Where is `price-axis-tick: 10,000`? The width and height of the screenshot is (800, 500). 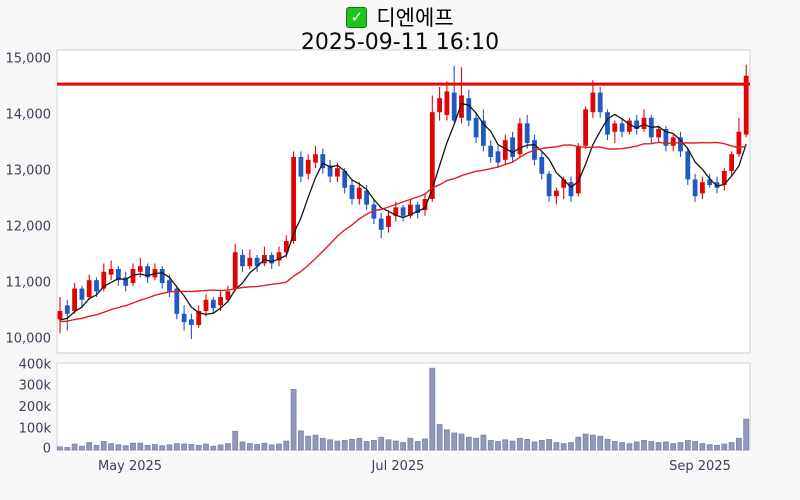 price-axis-tick: 10,000 is located at coordinates (29, 339).